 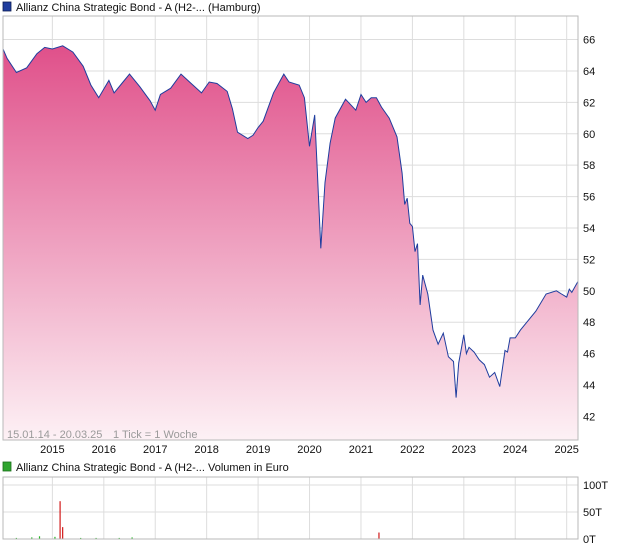 I want to click on footer-tick: 1 Tick = 1 Woche, so click(x=155, y=435).